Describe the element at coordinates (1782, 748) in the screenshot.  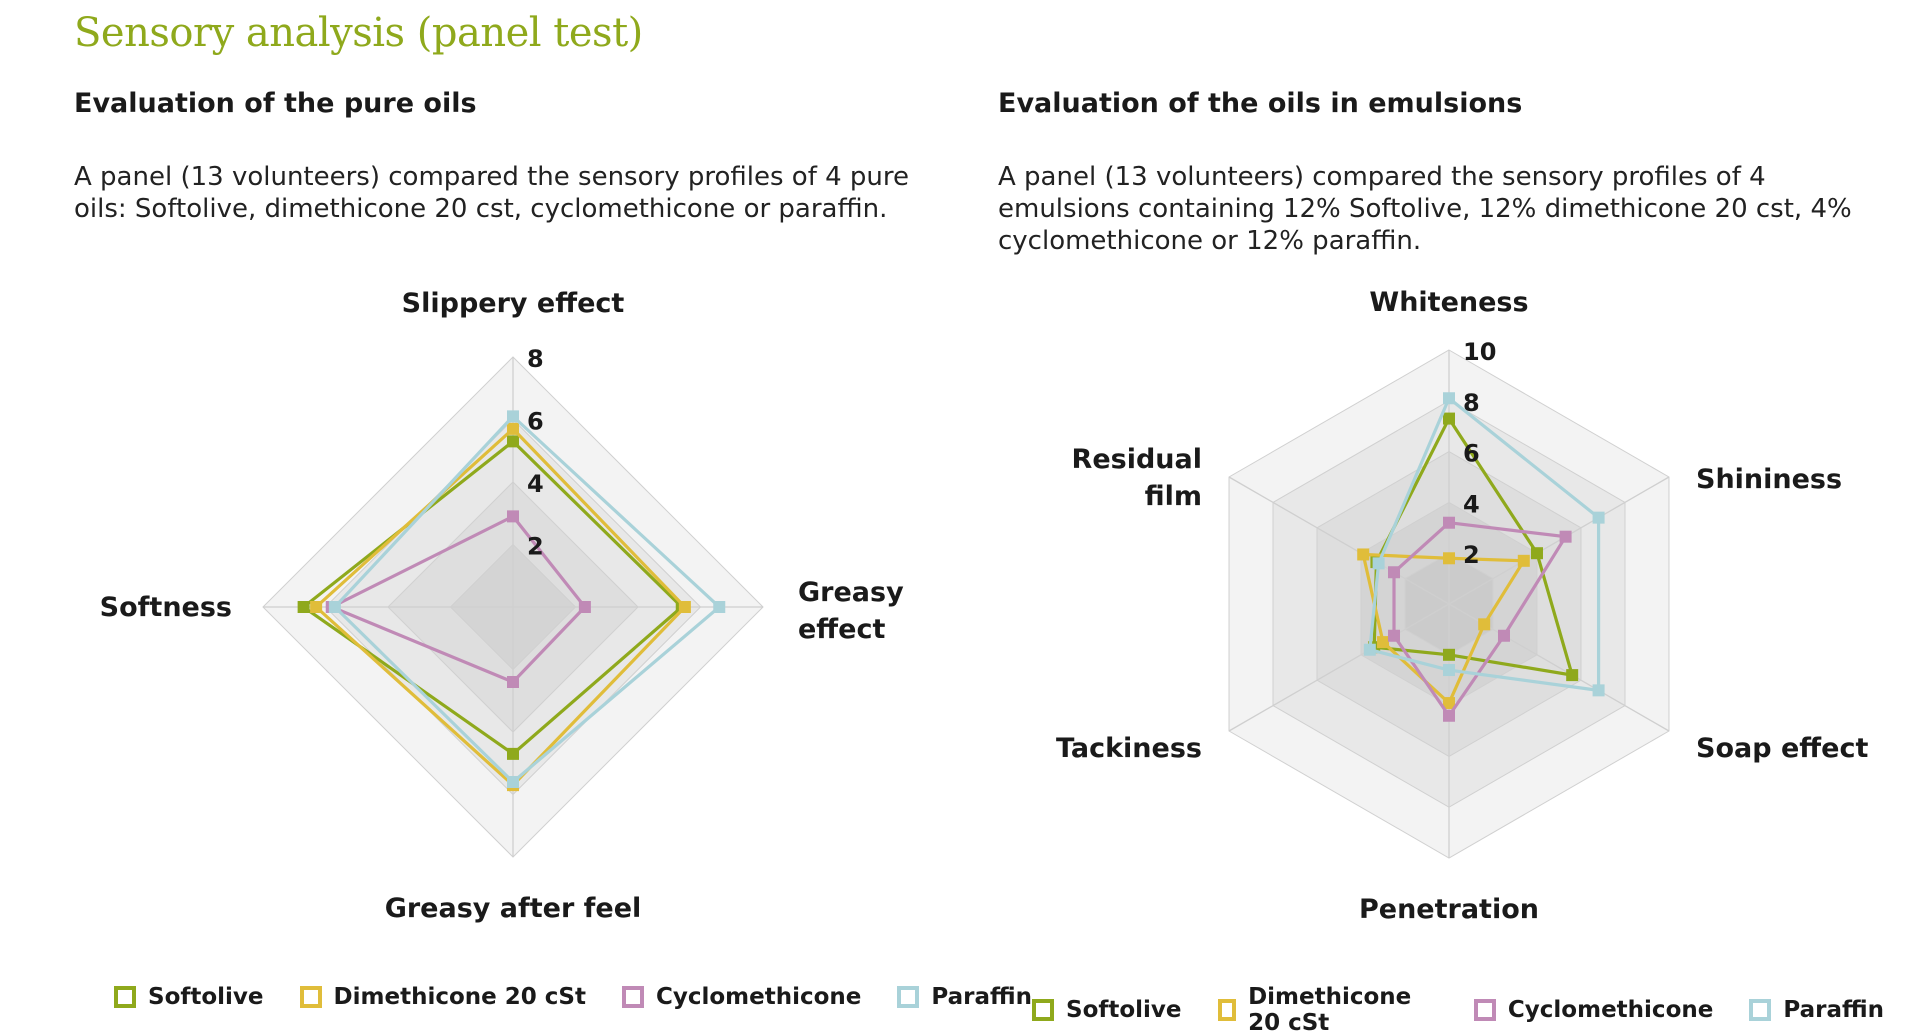
I see `axis-label: Soap effect` at that location.